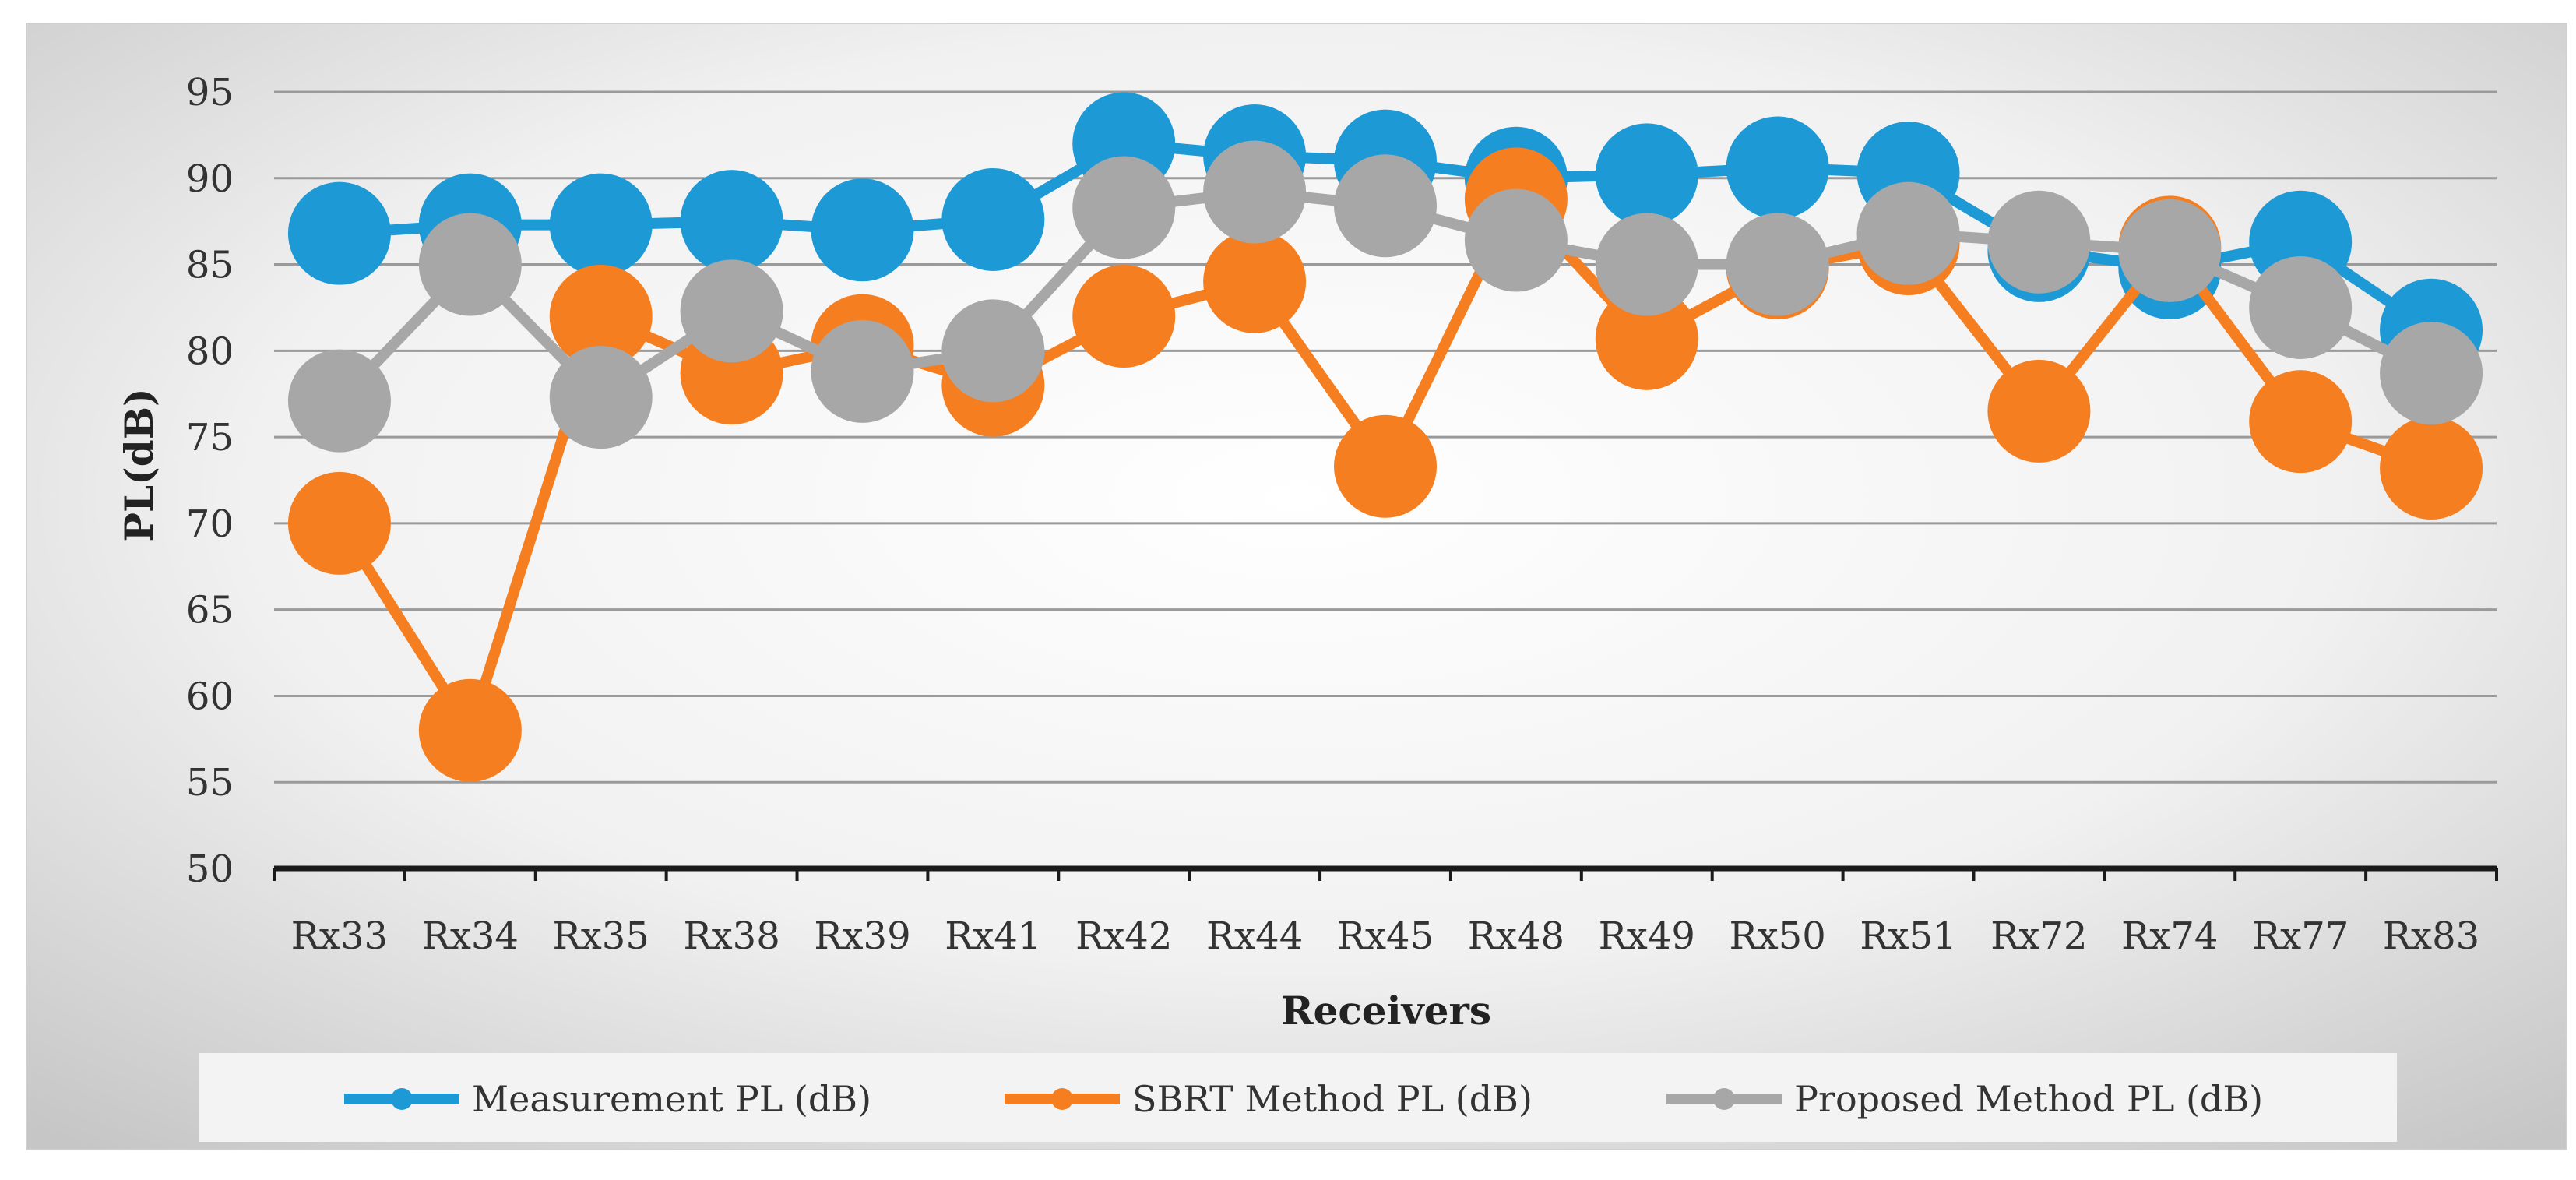 The height and width of the screenshot is (1180, 2576). What do you see at coordinates (671, 1099) in the screenshot?
I see `legend-label: Measurement PL (dB)` at bounding box center [671, 1099].